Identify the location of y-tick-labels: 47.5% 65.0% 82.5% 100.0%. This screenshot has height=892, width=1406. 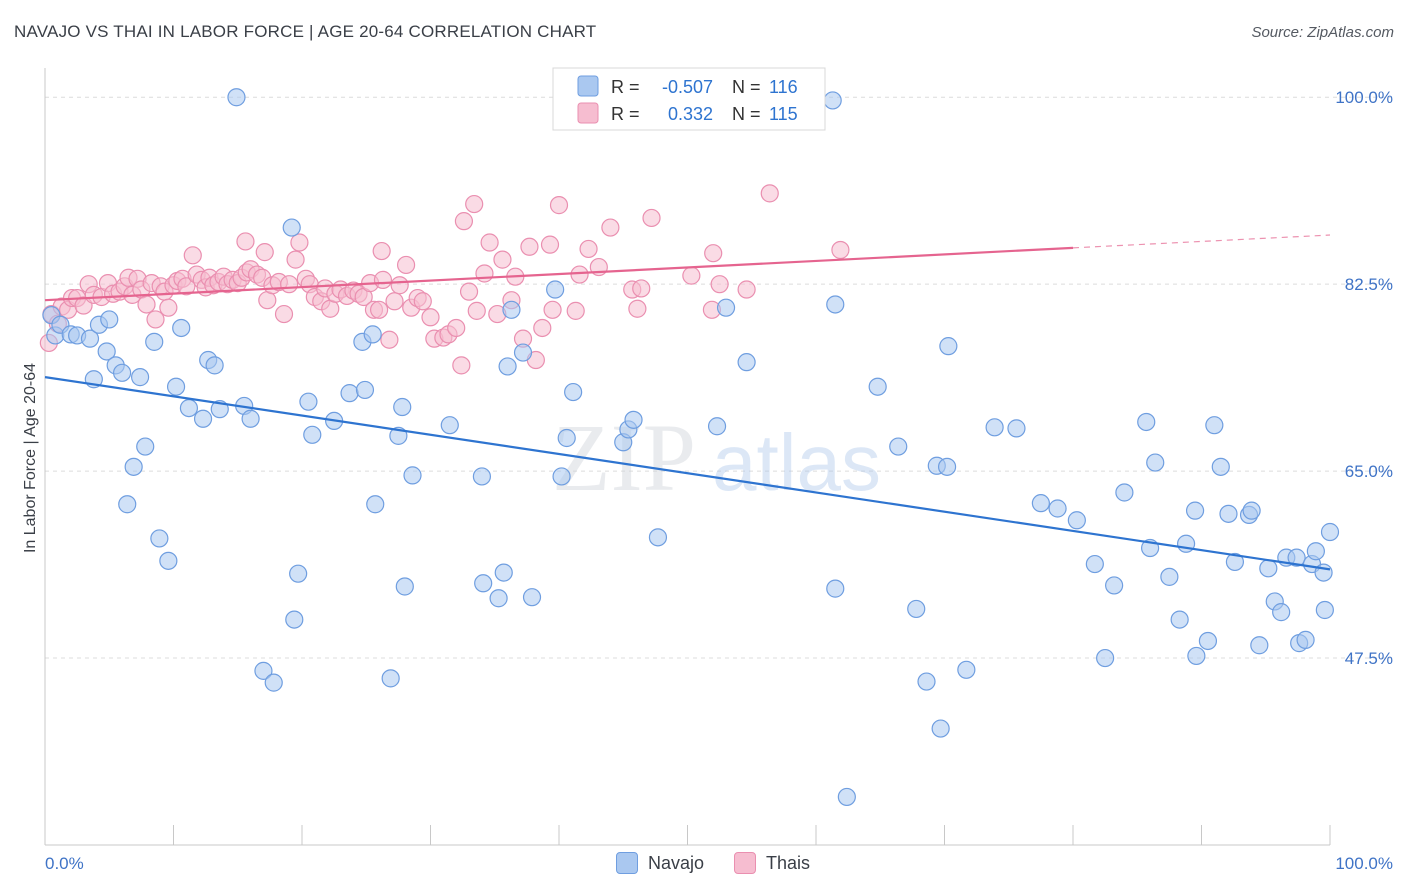
(1364, 378).